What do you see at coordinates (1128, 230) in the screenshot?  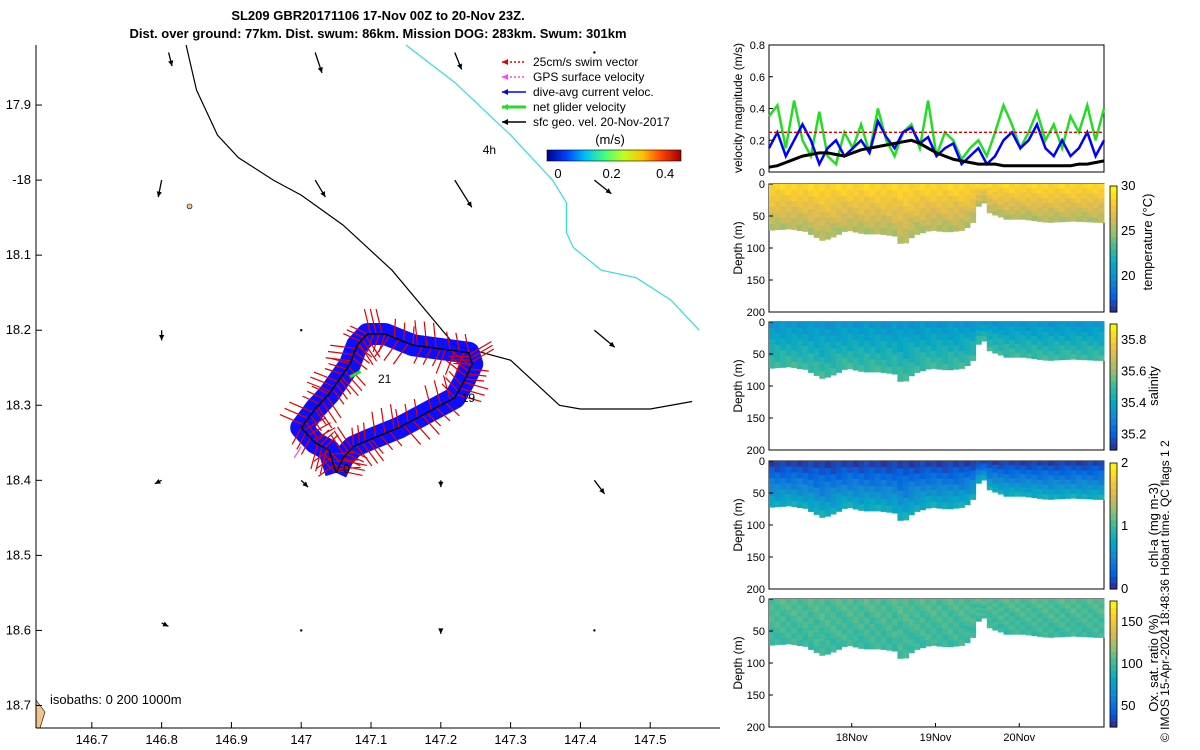 I see `colorbar-tick-label: 25` at bounding box center [1128, 230].